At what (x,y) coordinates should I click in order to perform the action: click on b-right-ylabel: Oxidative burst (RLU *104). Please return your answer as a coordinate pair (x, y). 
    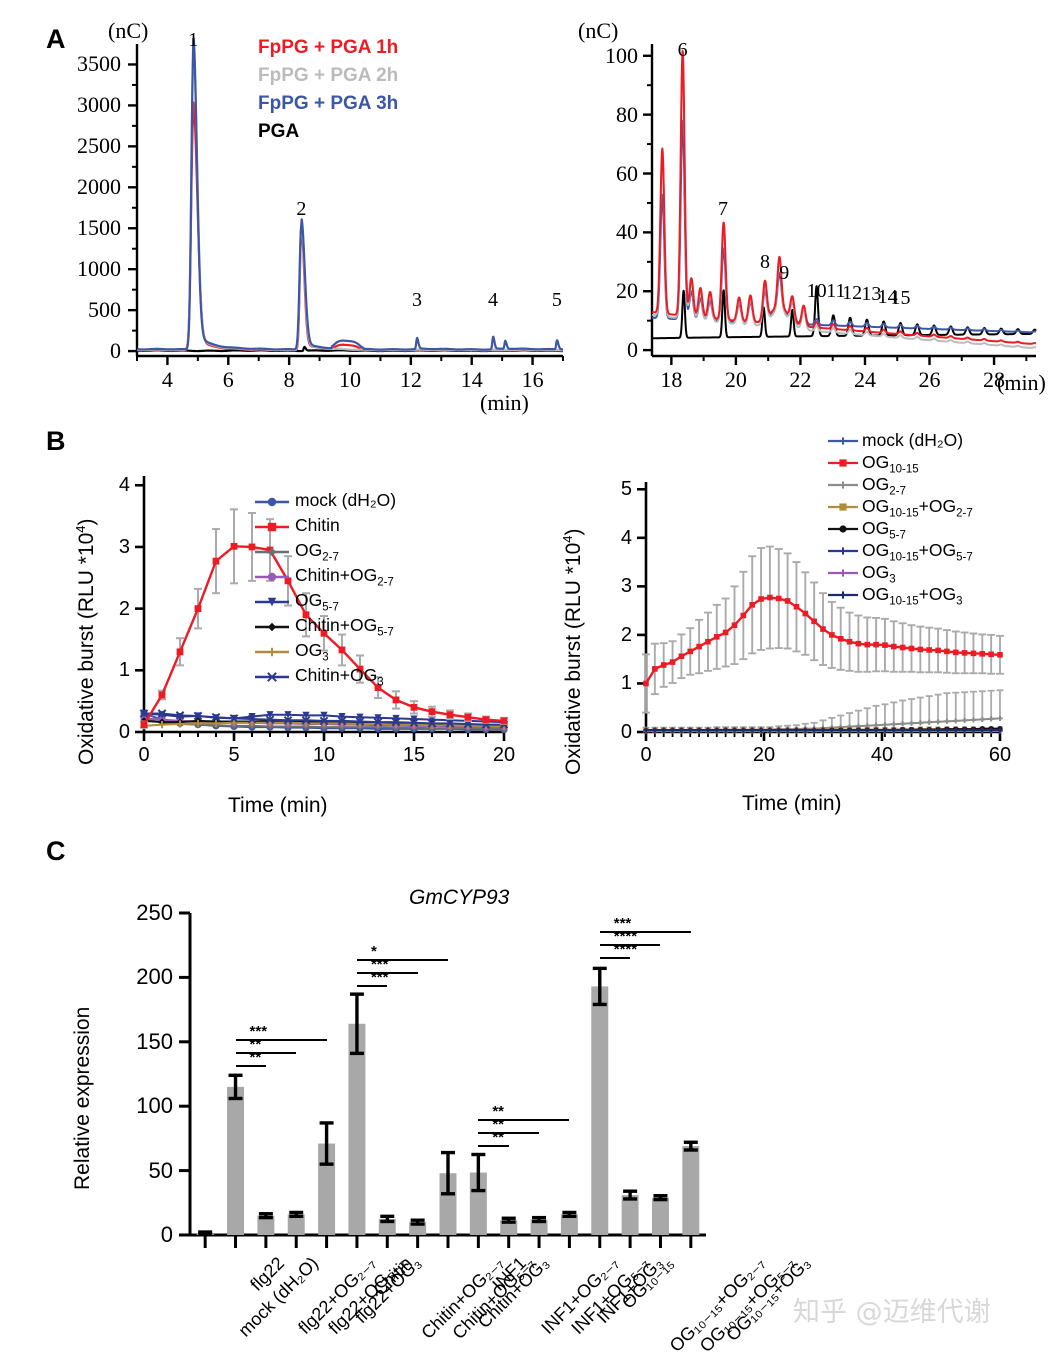
    Looking at the image, I should click on (572, 652).